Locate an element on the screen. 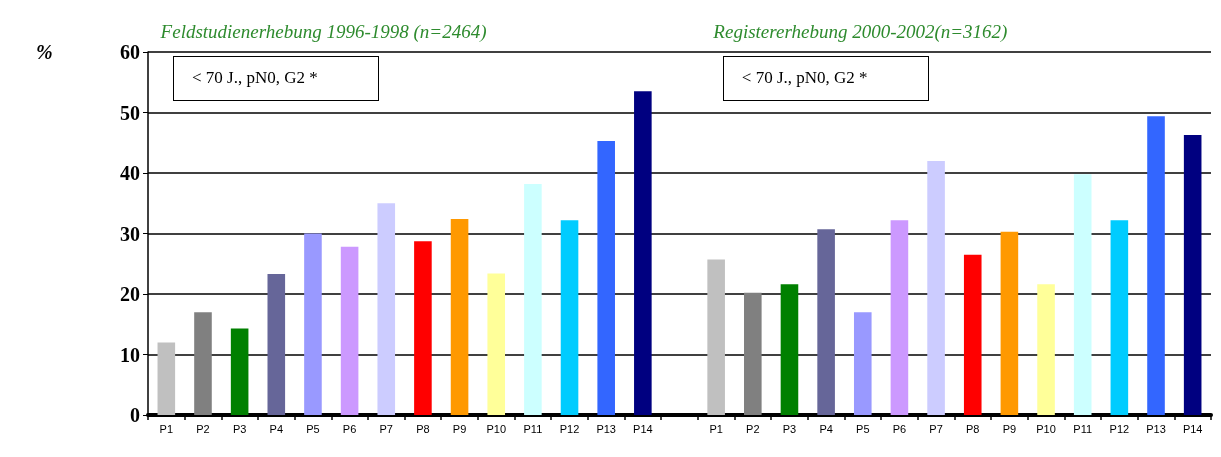 The height and width of the screenshot is (457, 1221). text: Feldstudienerhebung 1996-1998 (n=2464) is located at coordinates (323, 32).